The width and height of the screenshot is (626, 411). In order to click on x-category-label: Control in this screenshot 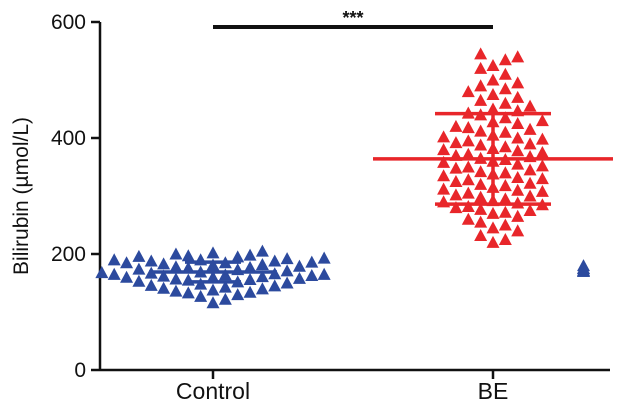, I will do `click(213, 391)`.